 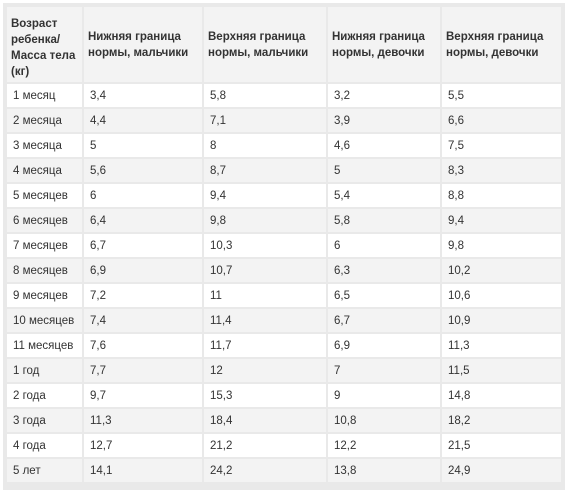 What do you see at coordinates (384, 220) in the screenshot?
I see `cell-girls-lower: 5,8` at bounding box center [384, 220].